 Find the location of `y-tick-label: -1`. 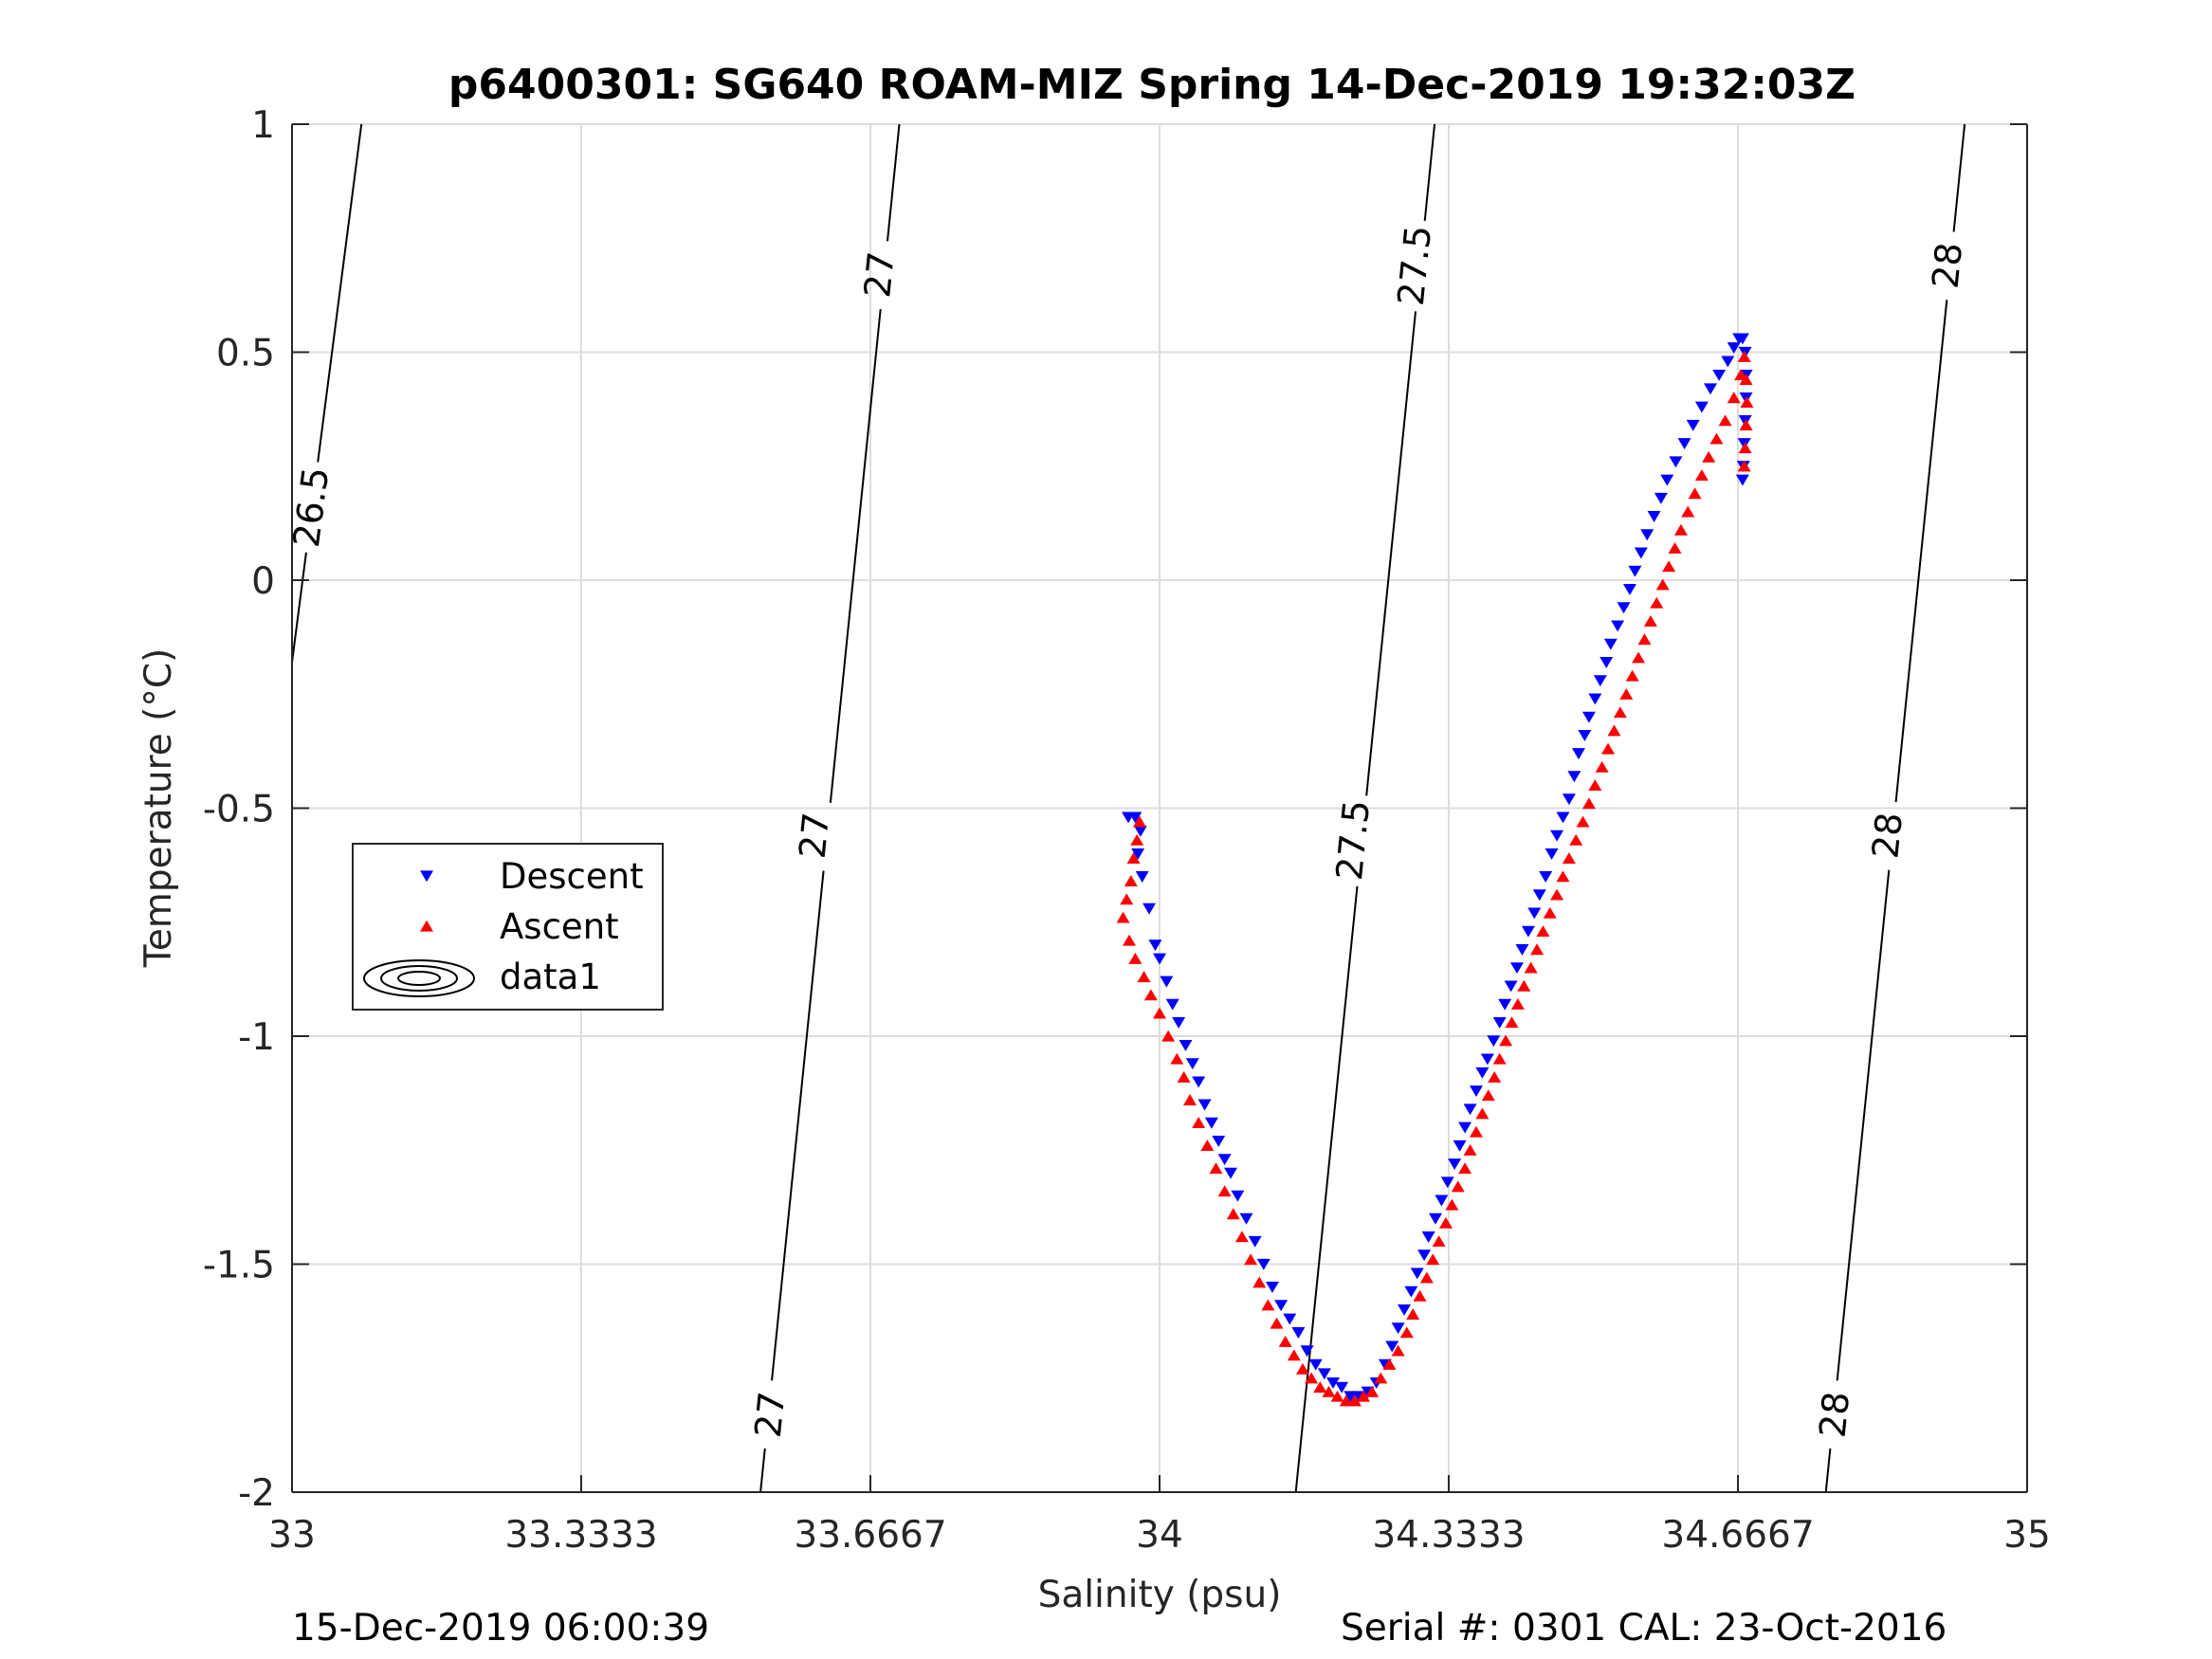

y-tick-label: -1 is located at coordinates (256, 1037).